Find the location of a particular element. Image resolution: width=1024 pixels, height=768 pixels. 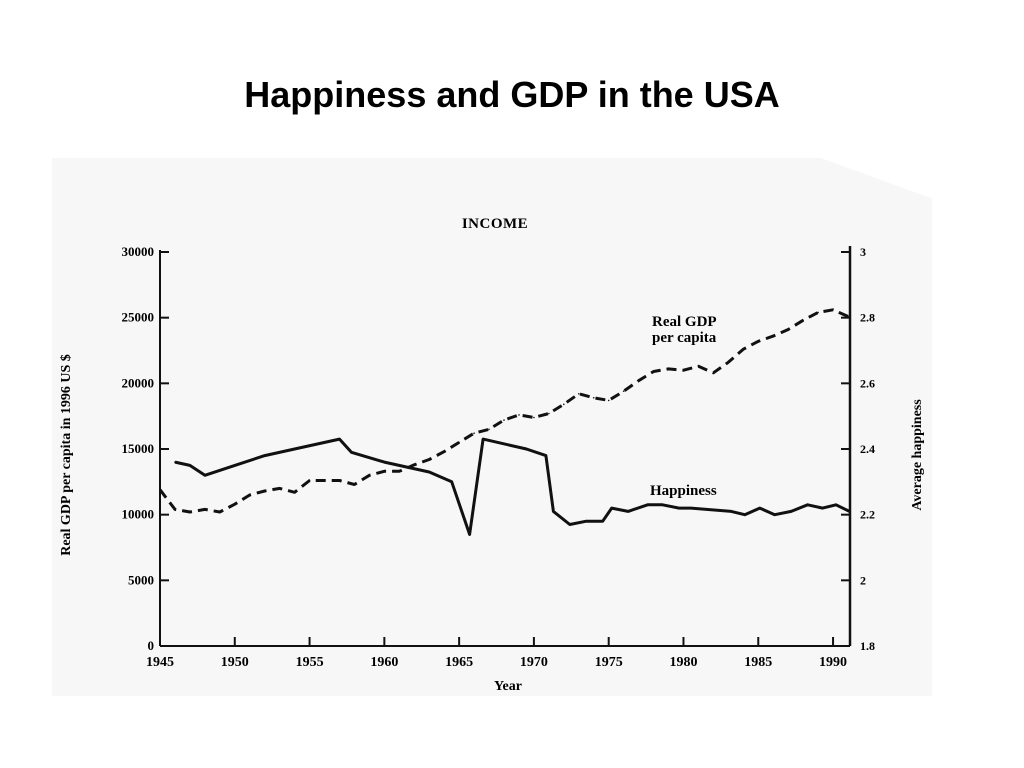

y-right-tick-label: 2.4 is located at coordinates (867, 449).